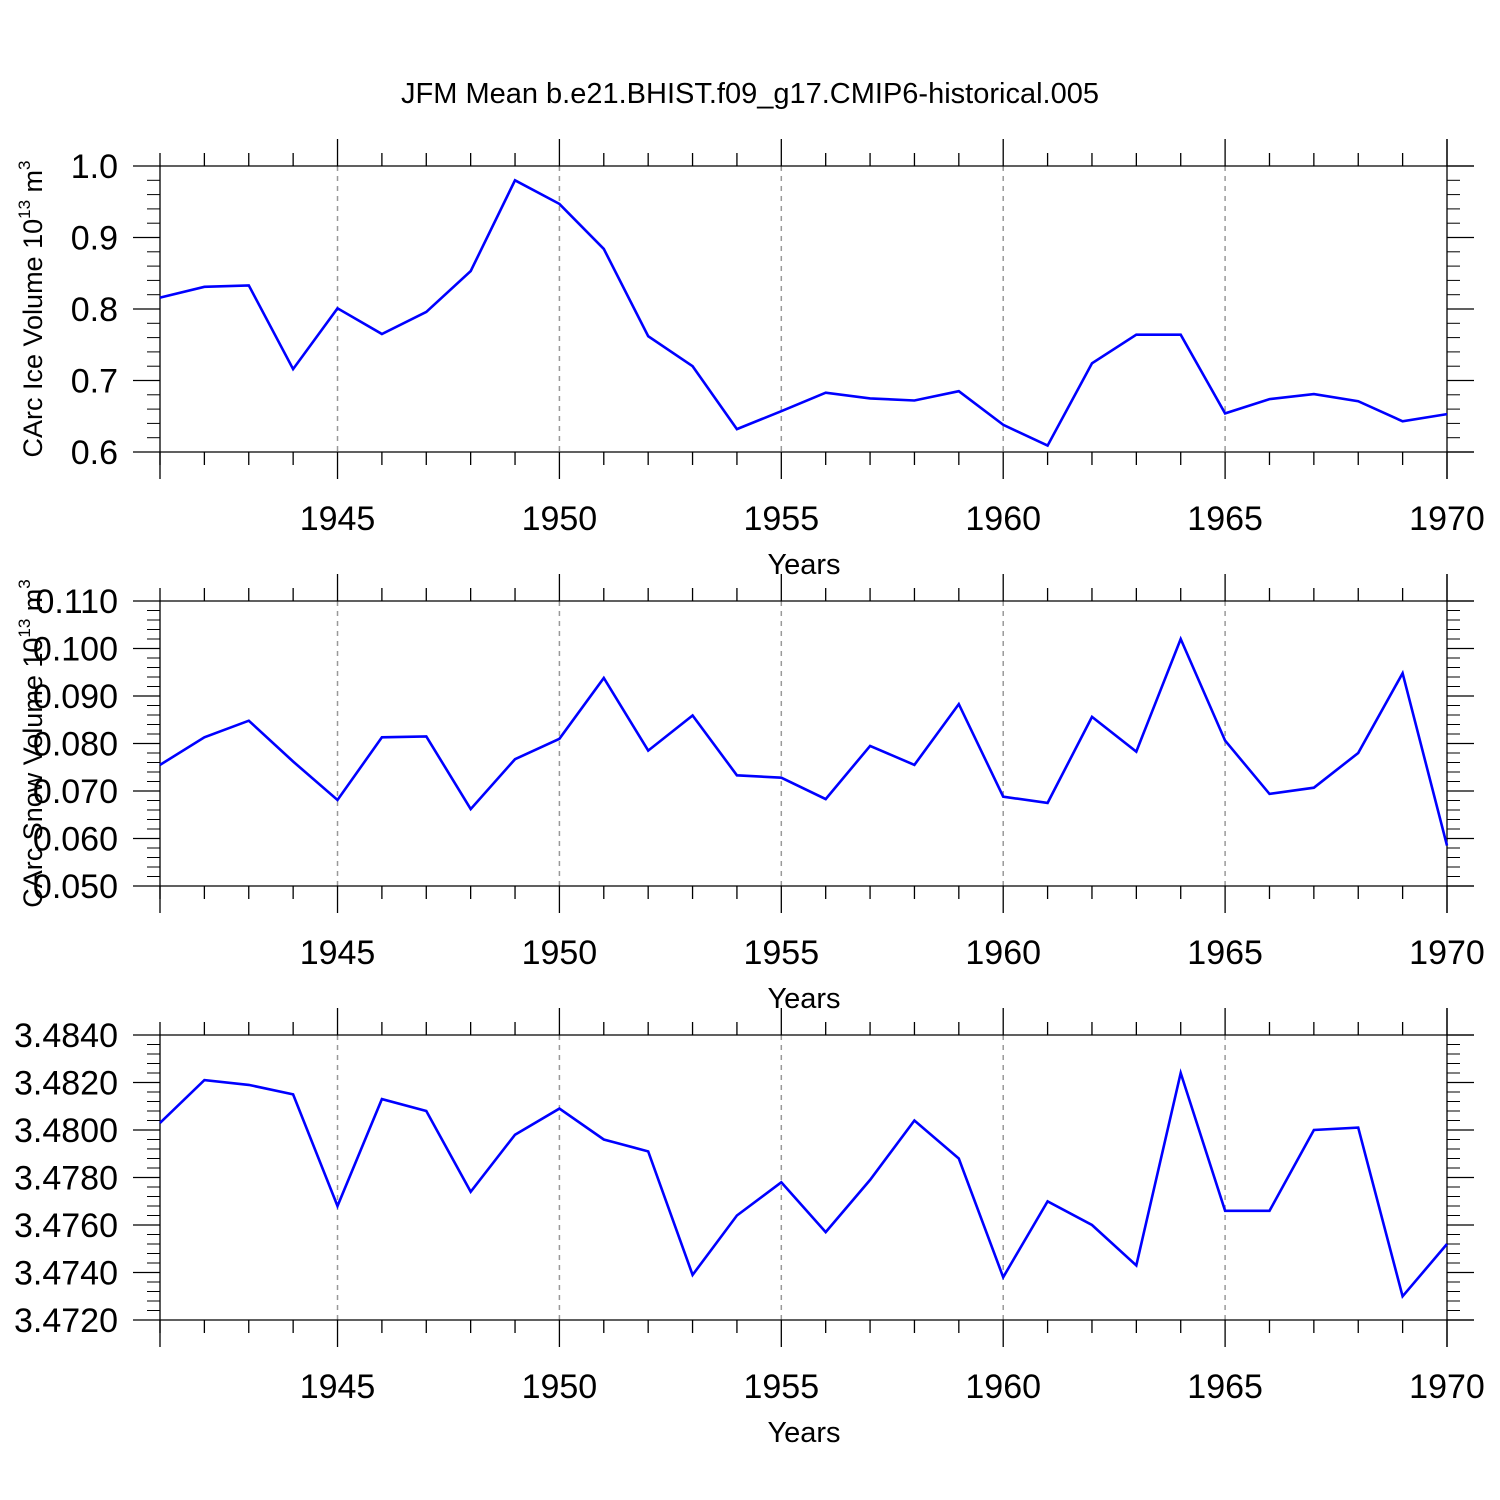 The height and width of the screenshot is (1500, 1500). What do you see at coordinates (33, 338) in the screenshot?
I see `y-axis-label-part: CArc Ice Volume 10` at bounding box center [33, 338].